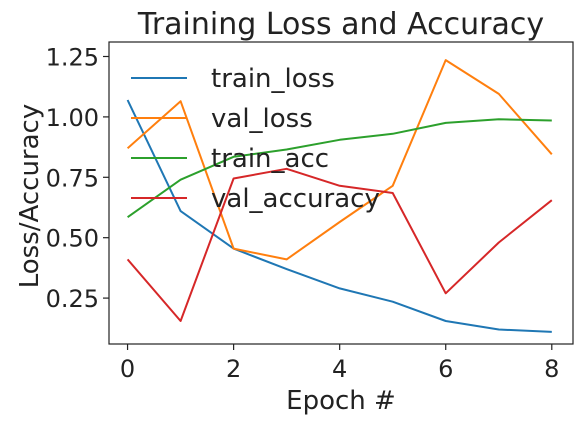 This screenshot has height=425, width=583. I want to click on chart-title: Training Loss and Accuracy, so click(340, 24).